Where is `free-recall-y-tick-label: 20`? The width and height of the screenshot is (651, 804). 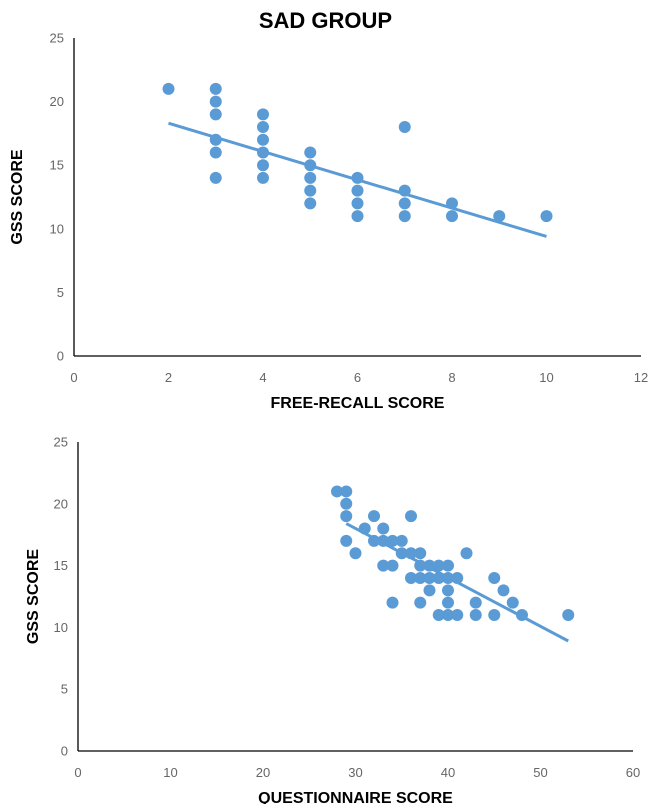
free-recall-y-tick-label: 20 is located at coordinates (57, 101).